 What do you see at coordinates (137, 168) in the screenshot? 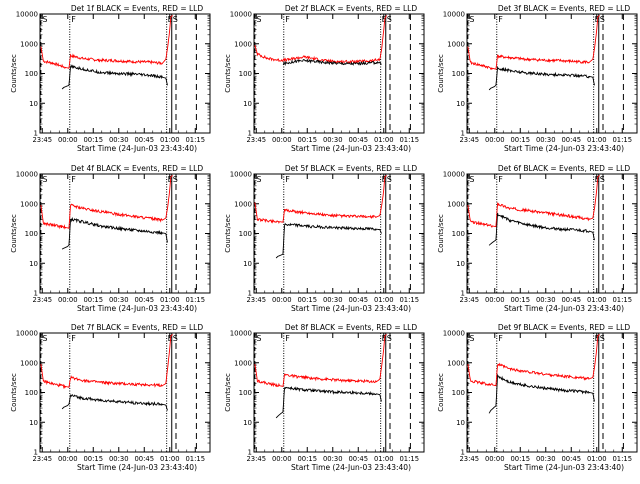
I see `panel-title: Det 4f BLACK = Events, RED = LLD` at bounding box center [137, 168].